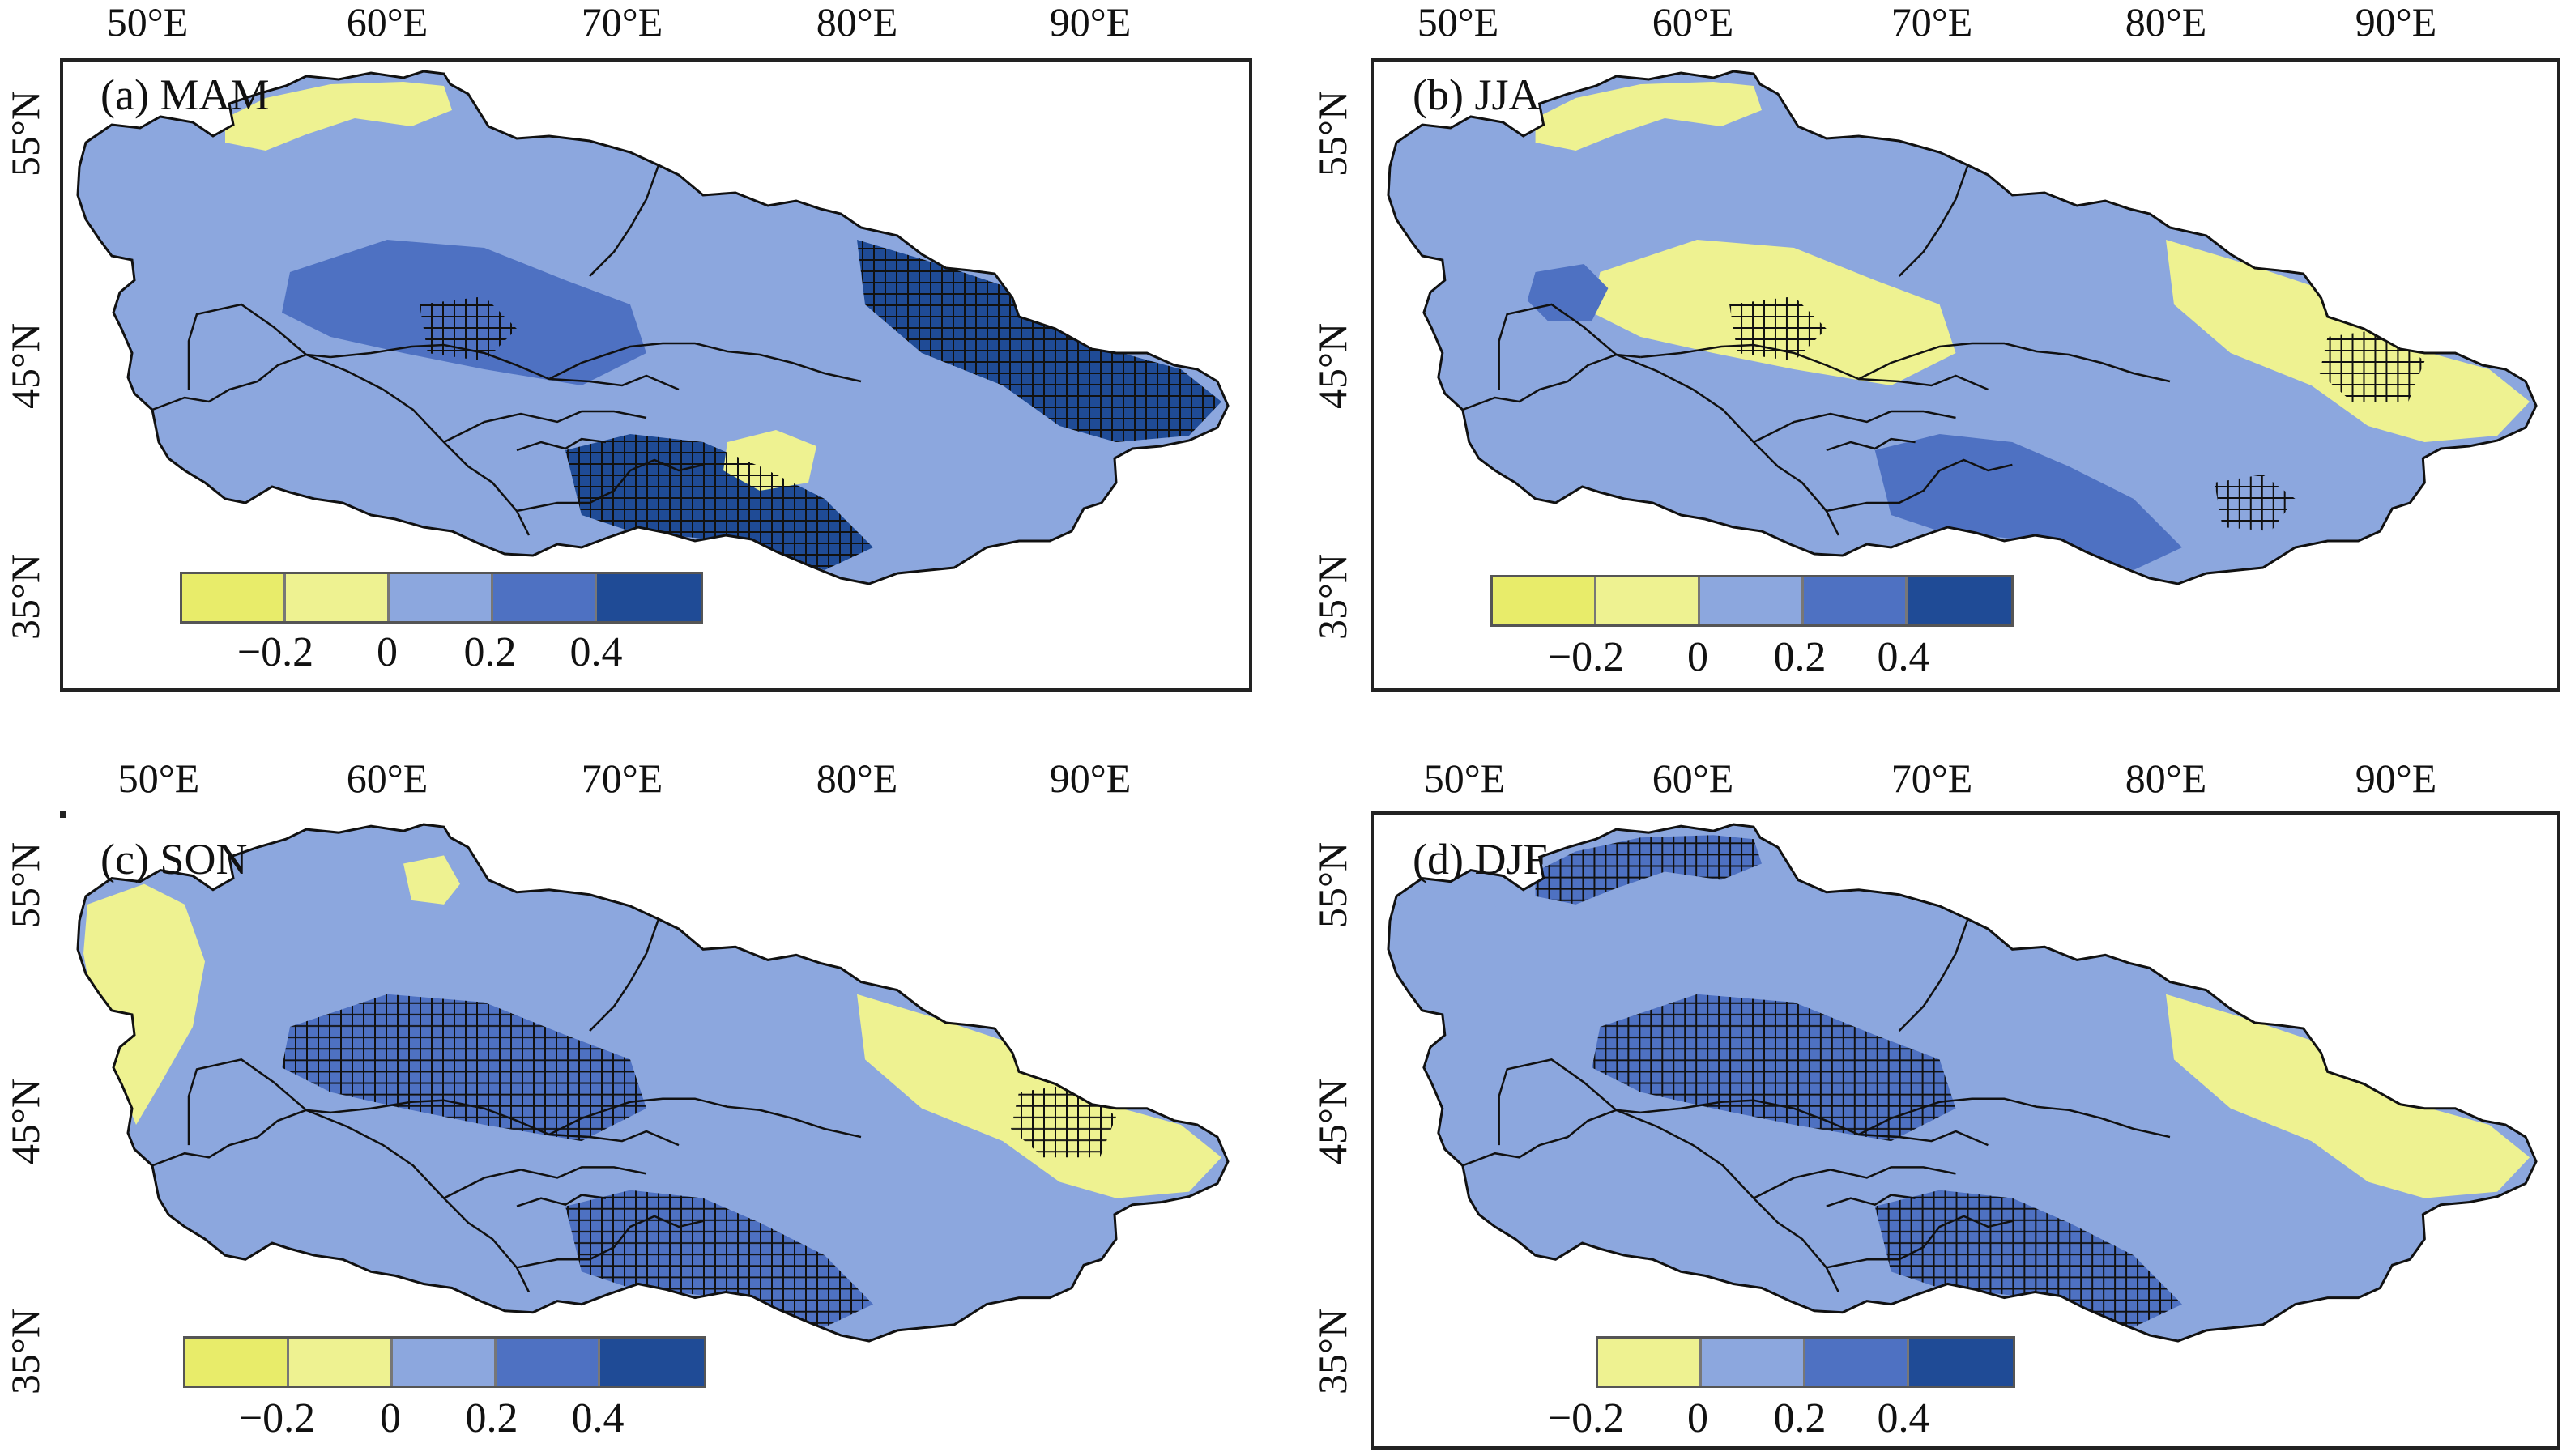 Image resolution: width=2562 pixels, height=1456 pixels. I want to click on significance-hatch-east, so click(1039, 341).